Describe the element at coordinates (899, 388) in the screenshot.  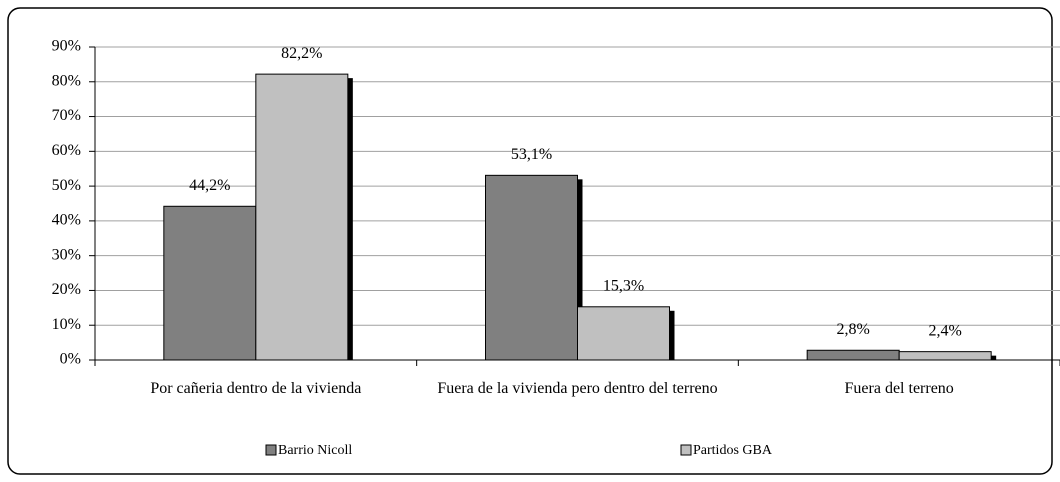
I see `x-tick-label: Fuera del terreno` at that location.